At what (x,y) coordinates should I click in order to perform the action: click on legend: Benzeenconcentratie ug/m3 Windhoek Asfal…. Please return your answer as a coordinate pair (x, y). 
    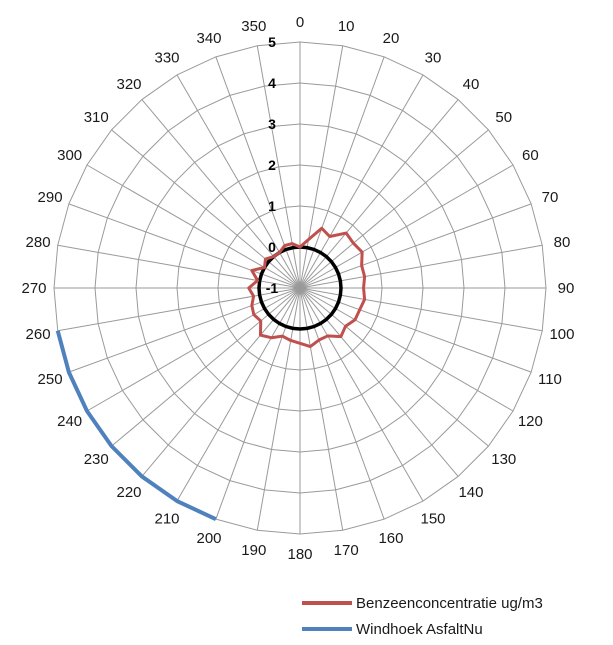
    Looking at the image, I should click on (457, 616).